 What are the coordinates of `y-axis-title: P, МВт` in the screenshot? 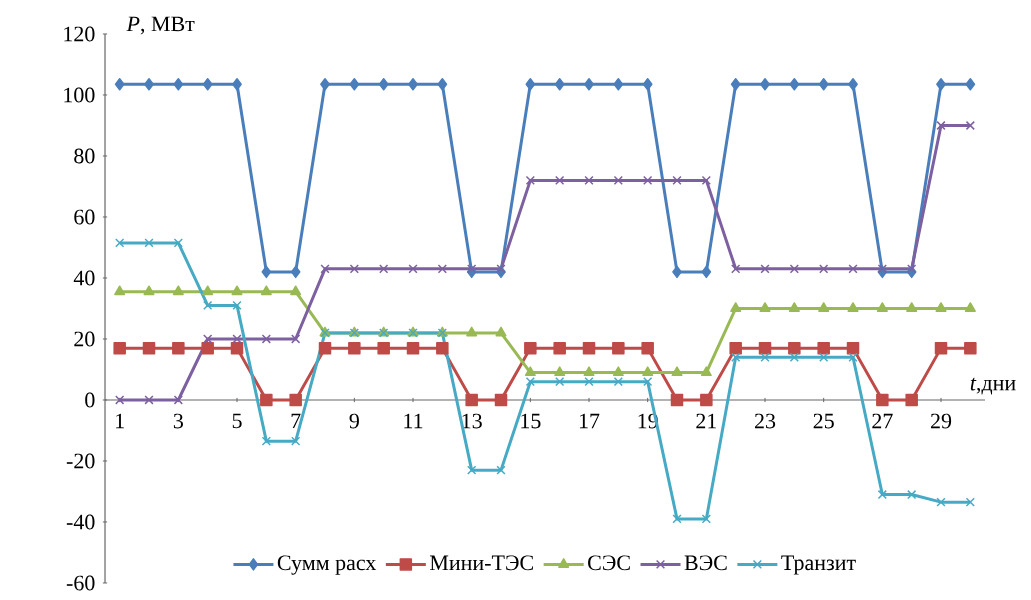 It's located at (160, 25).